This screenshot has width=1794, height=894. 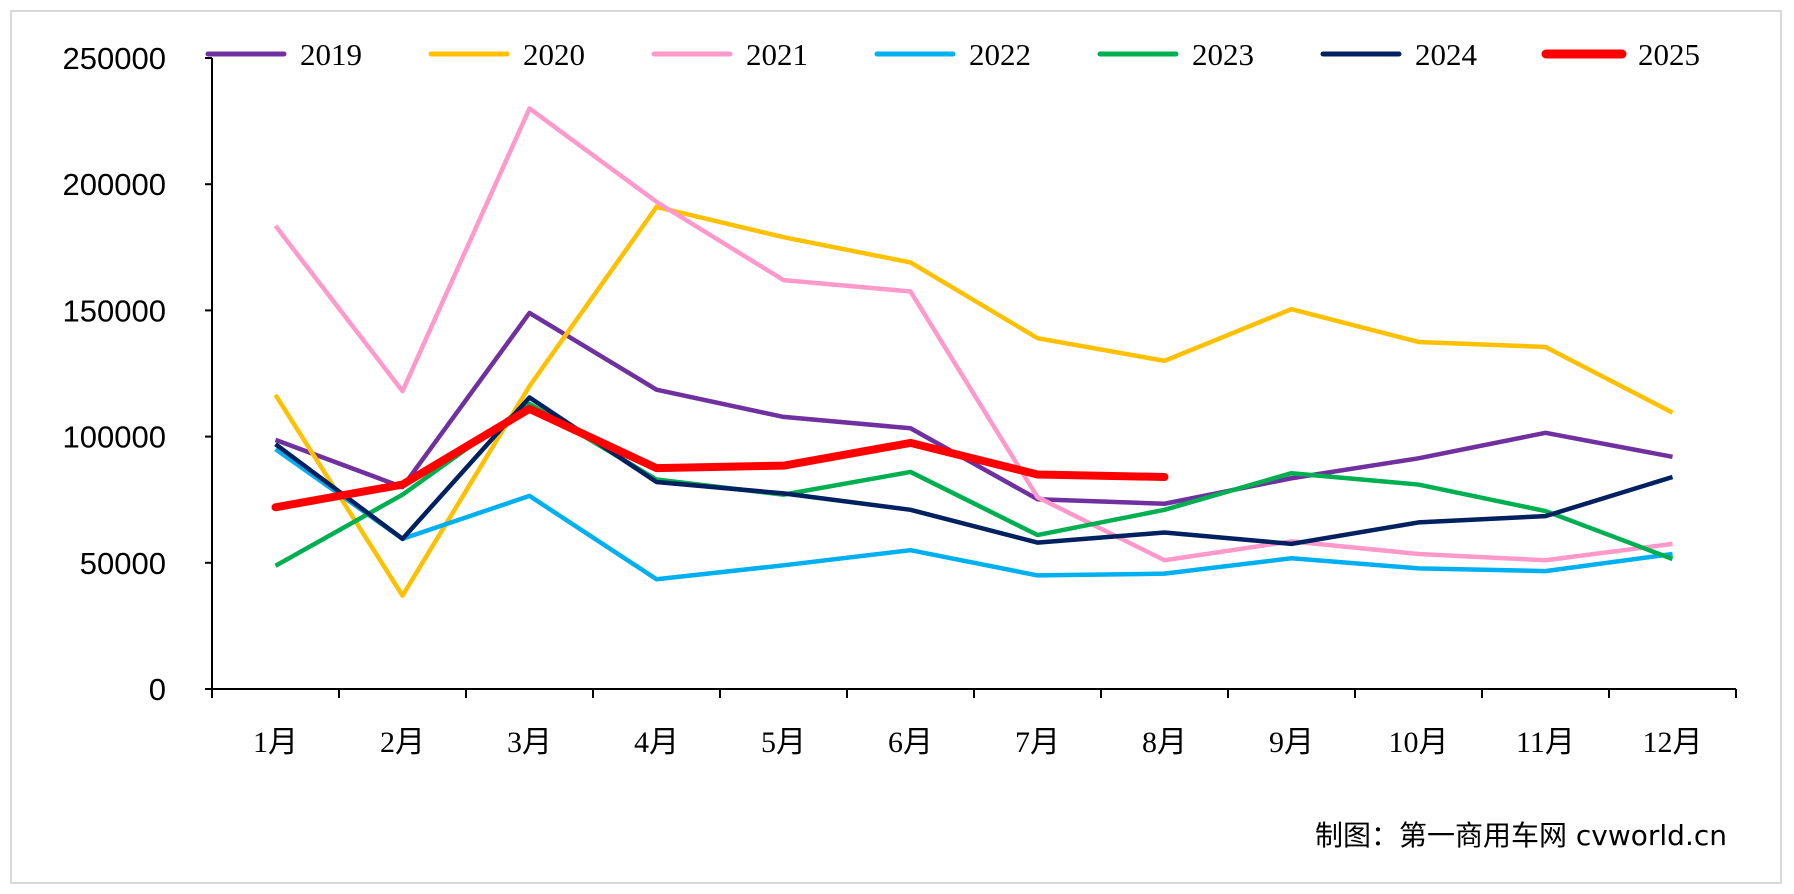 I want to click on legend-label: 2025, so click(x=1669, y=54).